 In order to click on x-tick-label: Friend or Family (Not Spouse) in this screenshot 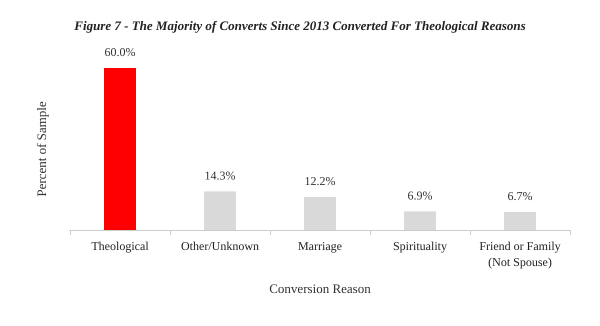, I will do `click(520, 254)`.